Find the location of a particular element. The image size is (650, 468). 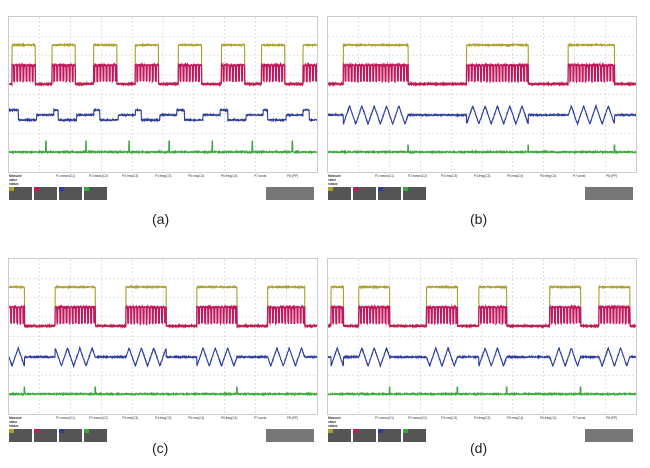

caption-d: (d) is located at coordinates (478, 448).